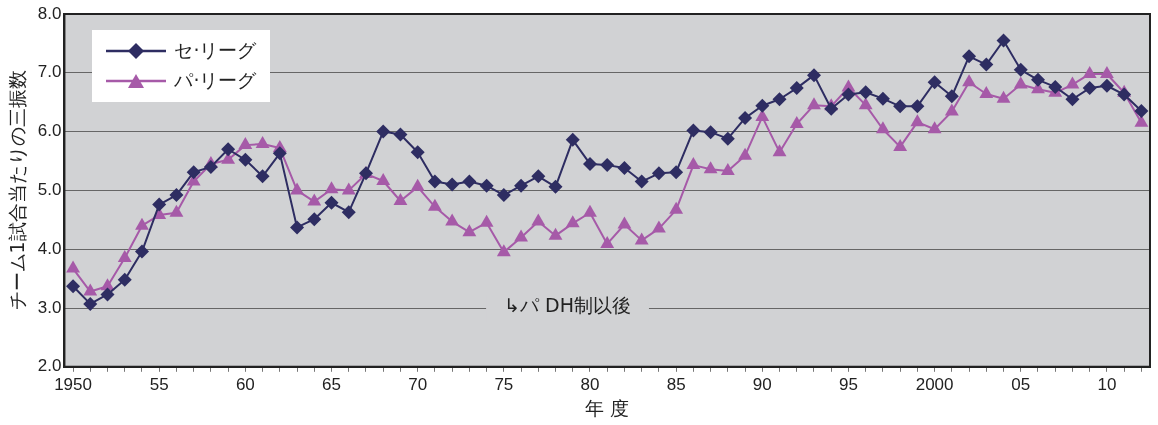 This screenshot has width=1158, height=425. Describe the element at coordinates (49, 72) in the screenshot. I see `y-tick-label: 7.0` at that location.